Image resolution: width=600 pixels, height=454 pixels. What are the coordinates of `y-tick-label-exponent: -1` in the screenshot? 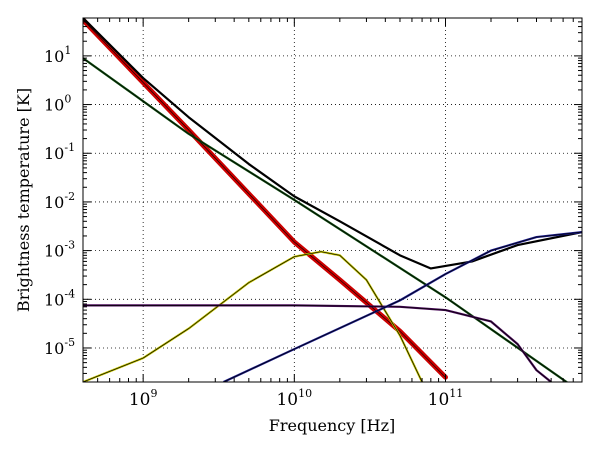 It's located at (69, 147).